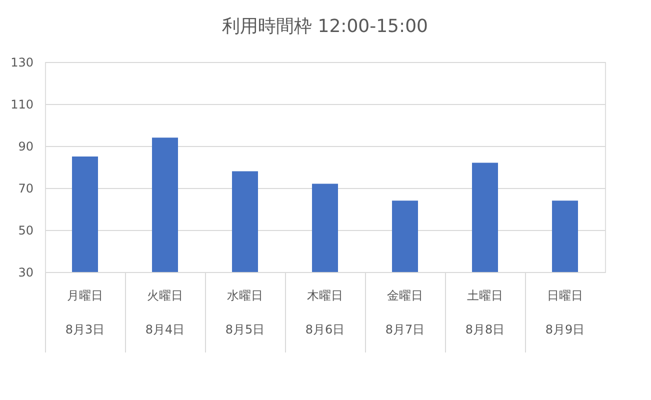 This screenshot has height=400, width=651. Describe the element at coordinates (245, 312) in the screenshot. I see `category-label: 水曜日 8月5日` at that location.